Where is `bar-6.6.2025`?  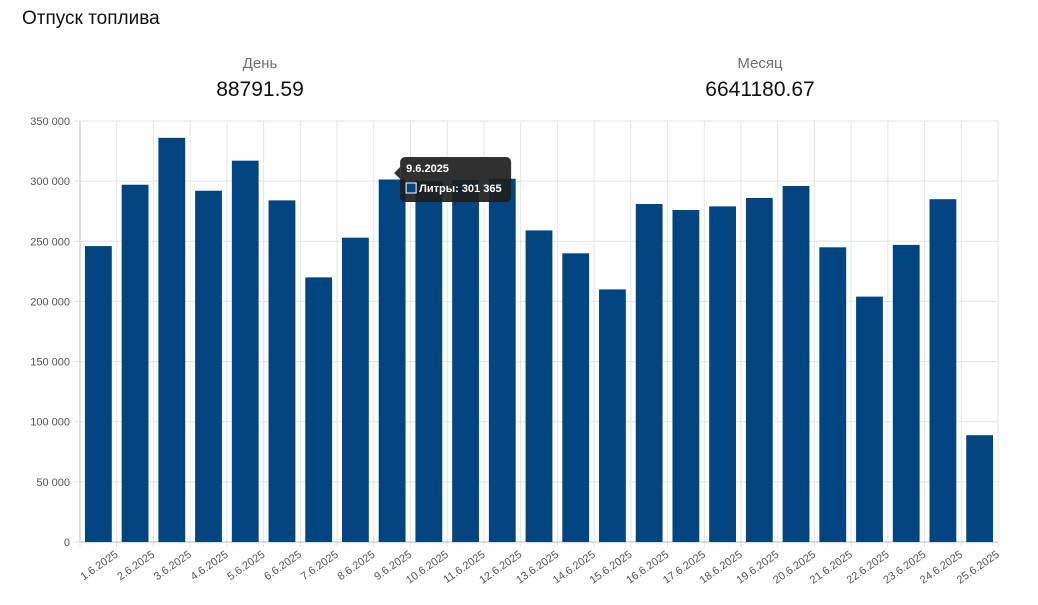 bar-6.6.2025 is located at coordinates (282, 371).